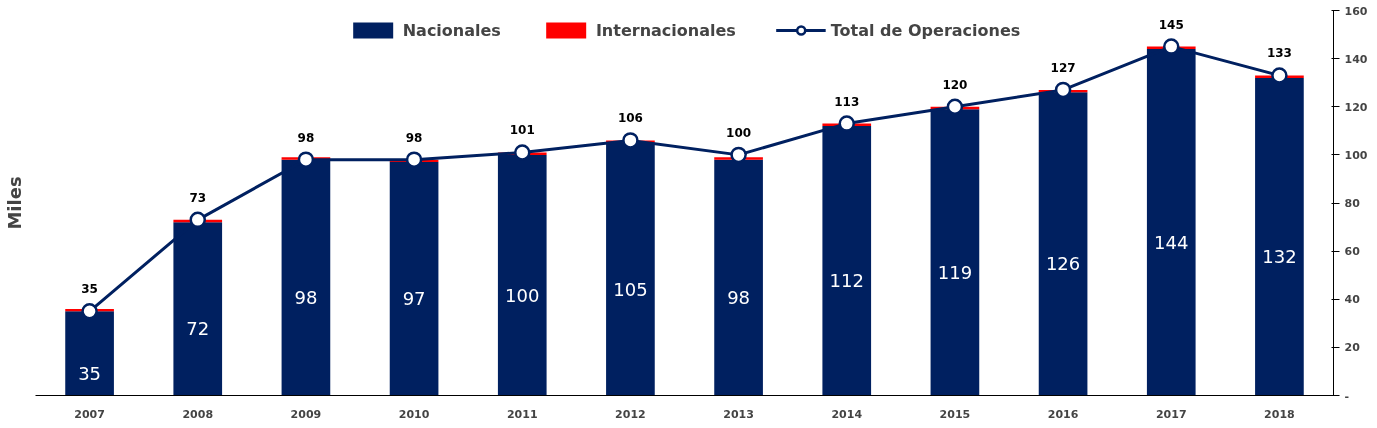 This screenshot has height=428, width=1377. What do you see at coordinates (1063, 67) in the screenshot?
I see `data-label: 127` at bounding box center [1063, 67].